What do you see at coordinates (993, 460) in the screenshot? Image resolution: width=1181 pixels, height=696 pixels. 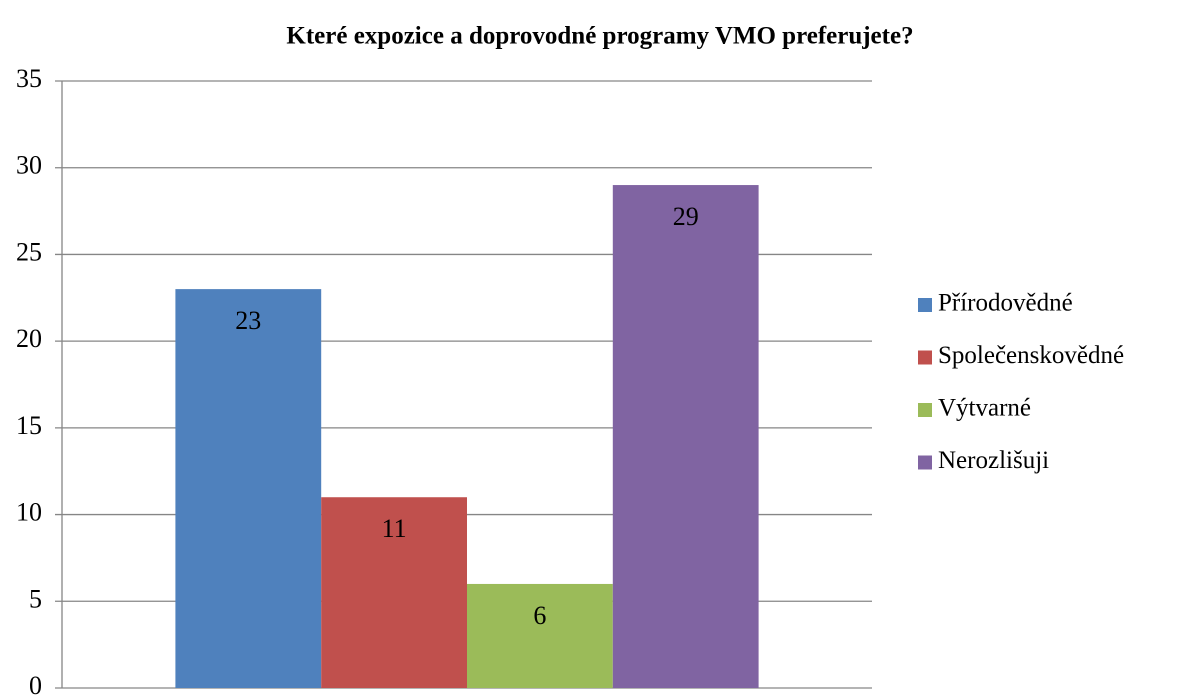 I see `legend-label: Nerozlišuji` at bounding box center [993, 460].